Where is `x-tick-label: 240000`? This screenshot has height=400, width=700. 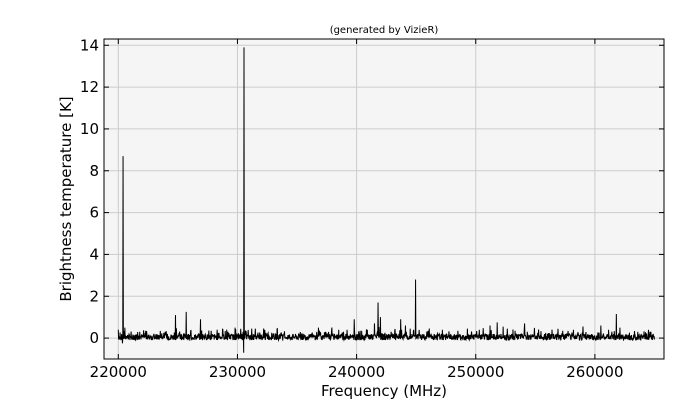
x-tick-label: 240000 is located at coordinates (356, 372).